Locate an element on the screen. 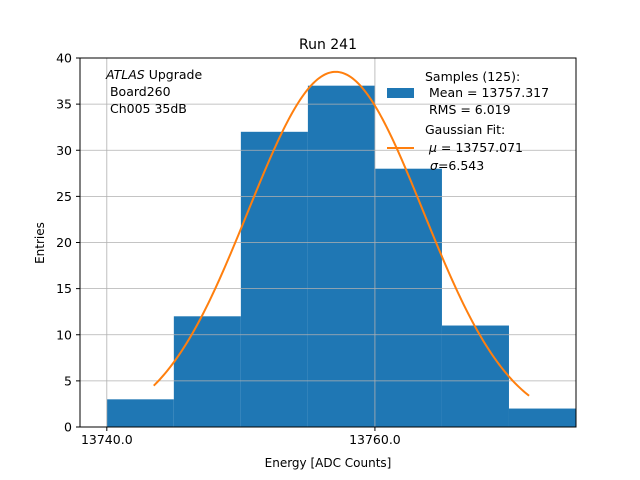 The height and width of the screenshot is (480, 640). annotation-line-1: ATLAS Upgrade is located at coordinates (153, 74).